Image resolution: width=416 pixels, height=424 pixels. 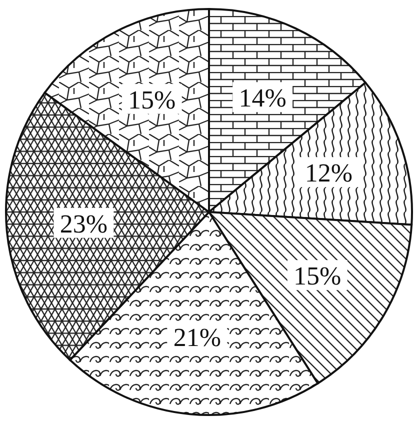 I want to click on data-label: 21%, so click(x=197, y=337).